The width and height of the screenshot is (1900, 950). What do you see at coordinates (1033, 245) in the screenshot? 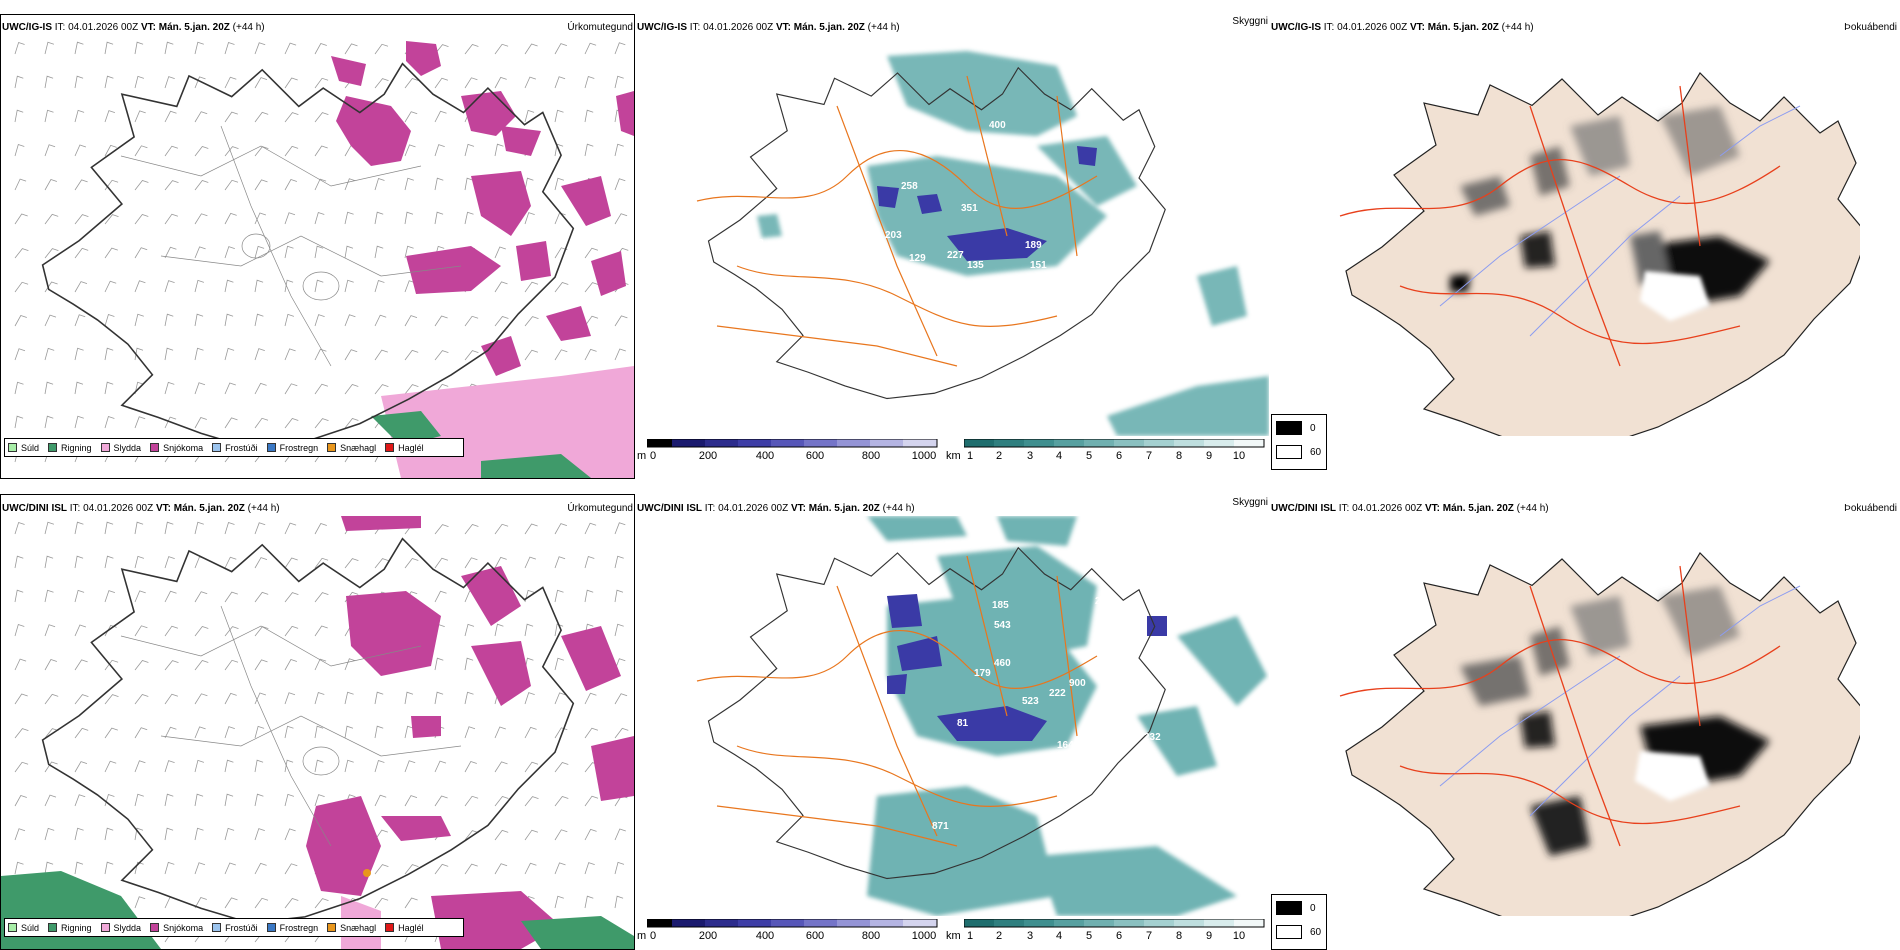
I see `svg-text: 189` at bounding box center [1033, 245].